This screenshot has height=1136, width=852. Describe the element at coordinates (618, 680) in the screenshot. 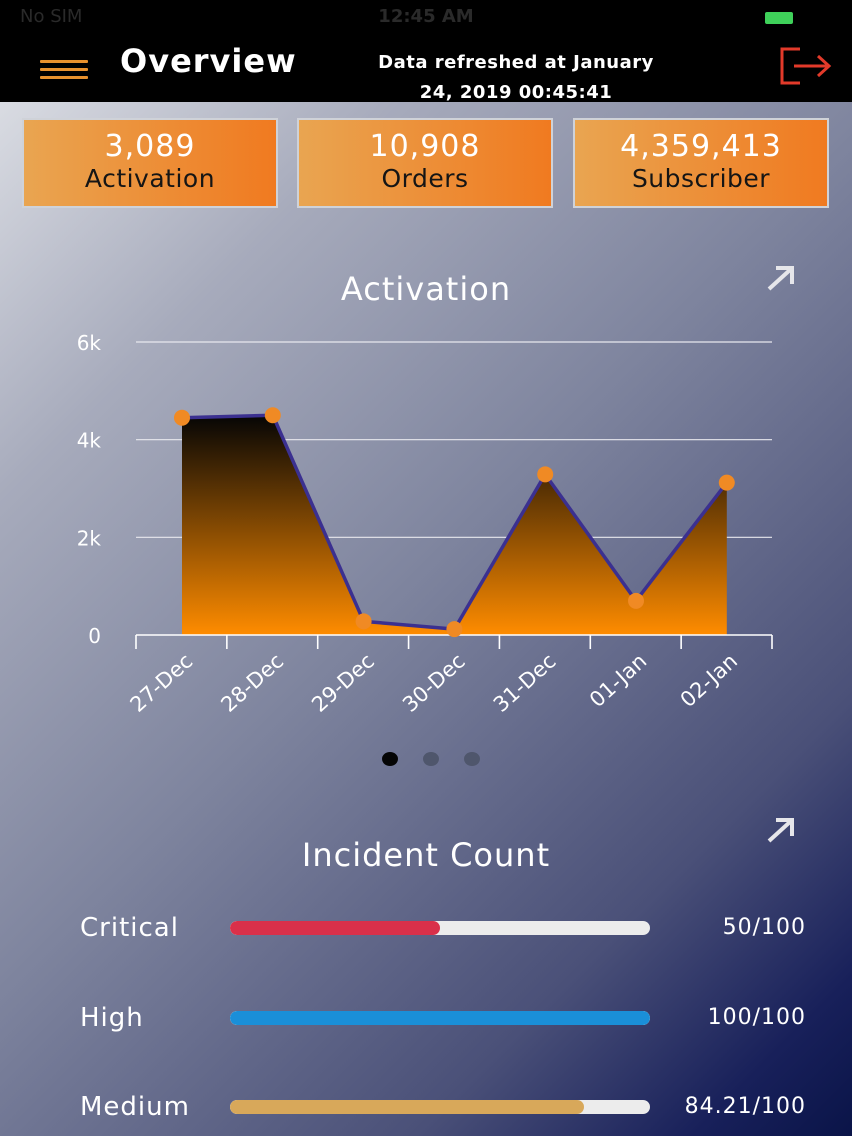

I see `x-tick-label: 01-Jan` at that location.